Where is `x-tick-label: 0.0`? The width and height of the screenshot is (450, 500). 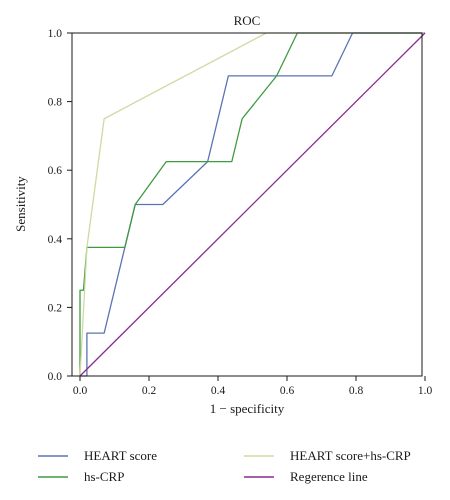
x-tick-label: 0.0 is located at coordinates (80, 391).